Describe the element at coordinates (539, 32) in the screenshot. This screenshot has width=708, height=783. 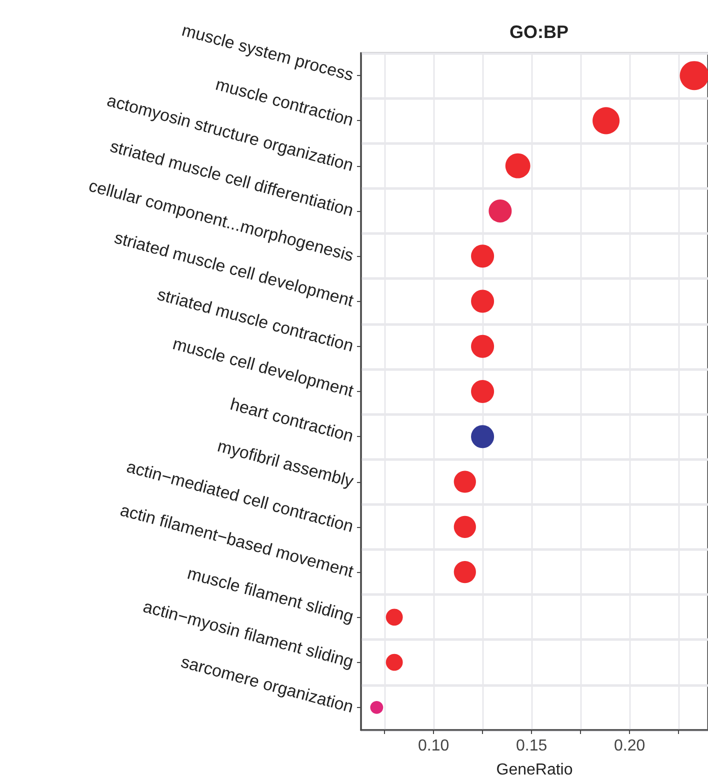
I see `chart-title: GO:BP` at that location.